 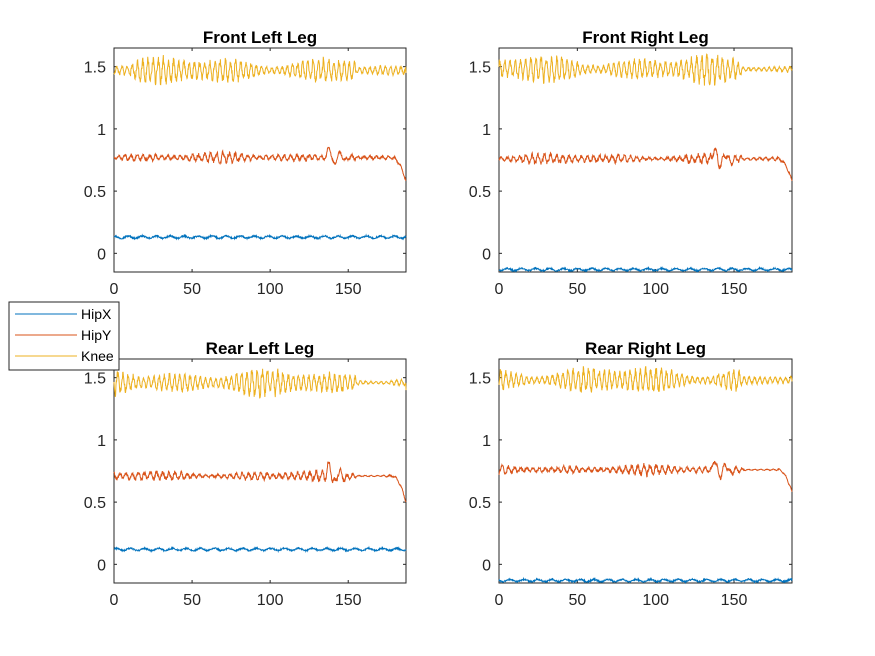 What do you see at coordinates (645, 348) in the screenshot?
I see `subplot-title: Rear Right Leg` at bounding box center [645, 348].